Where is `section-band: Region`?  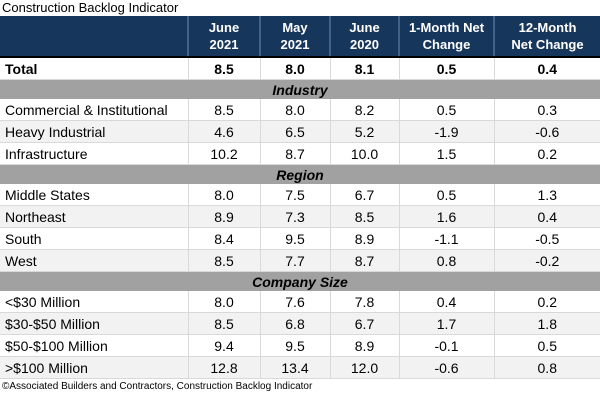
section-band: Region is located at coordinates (300, 174).